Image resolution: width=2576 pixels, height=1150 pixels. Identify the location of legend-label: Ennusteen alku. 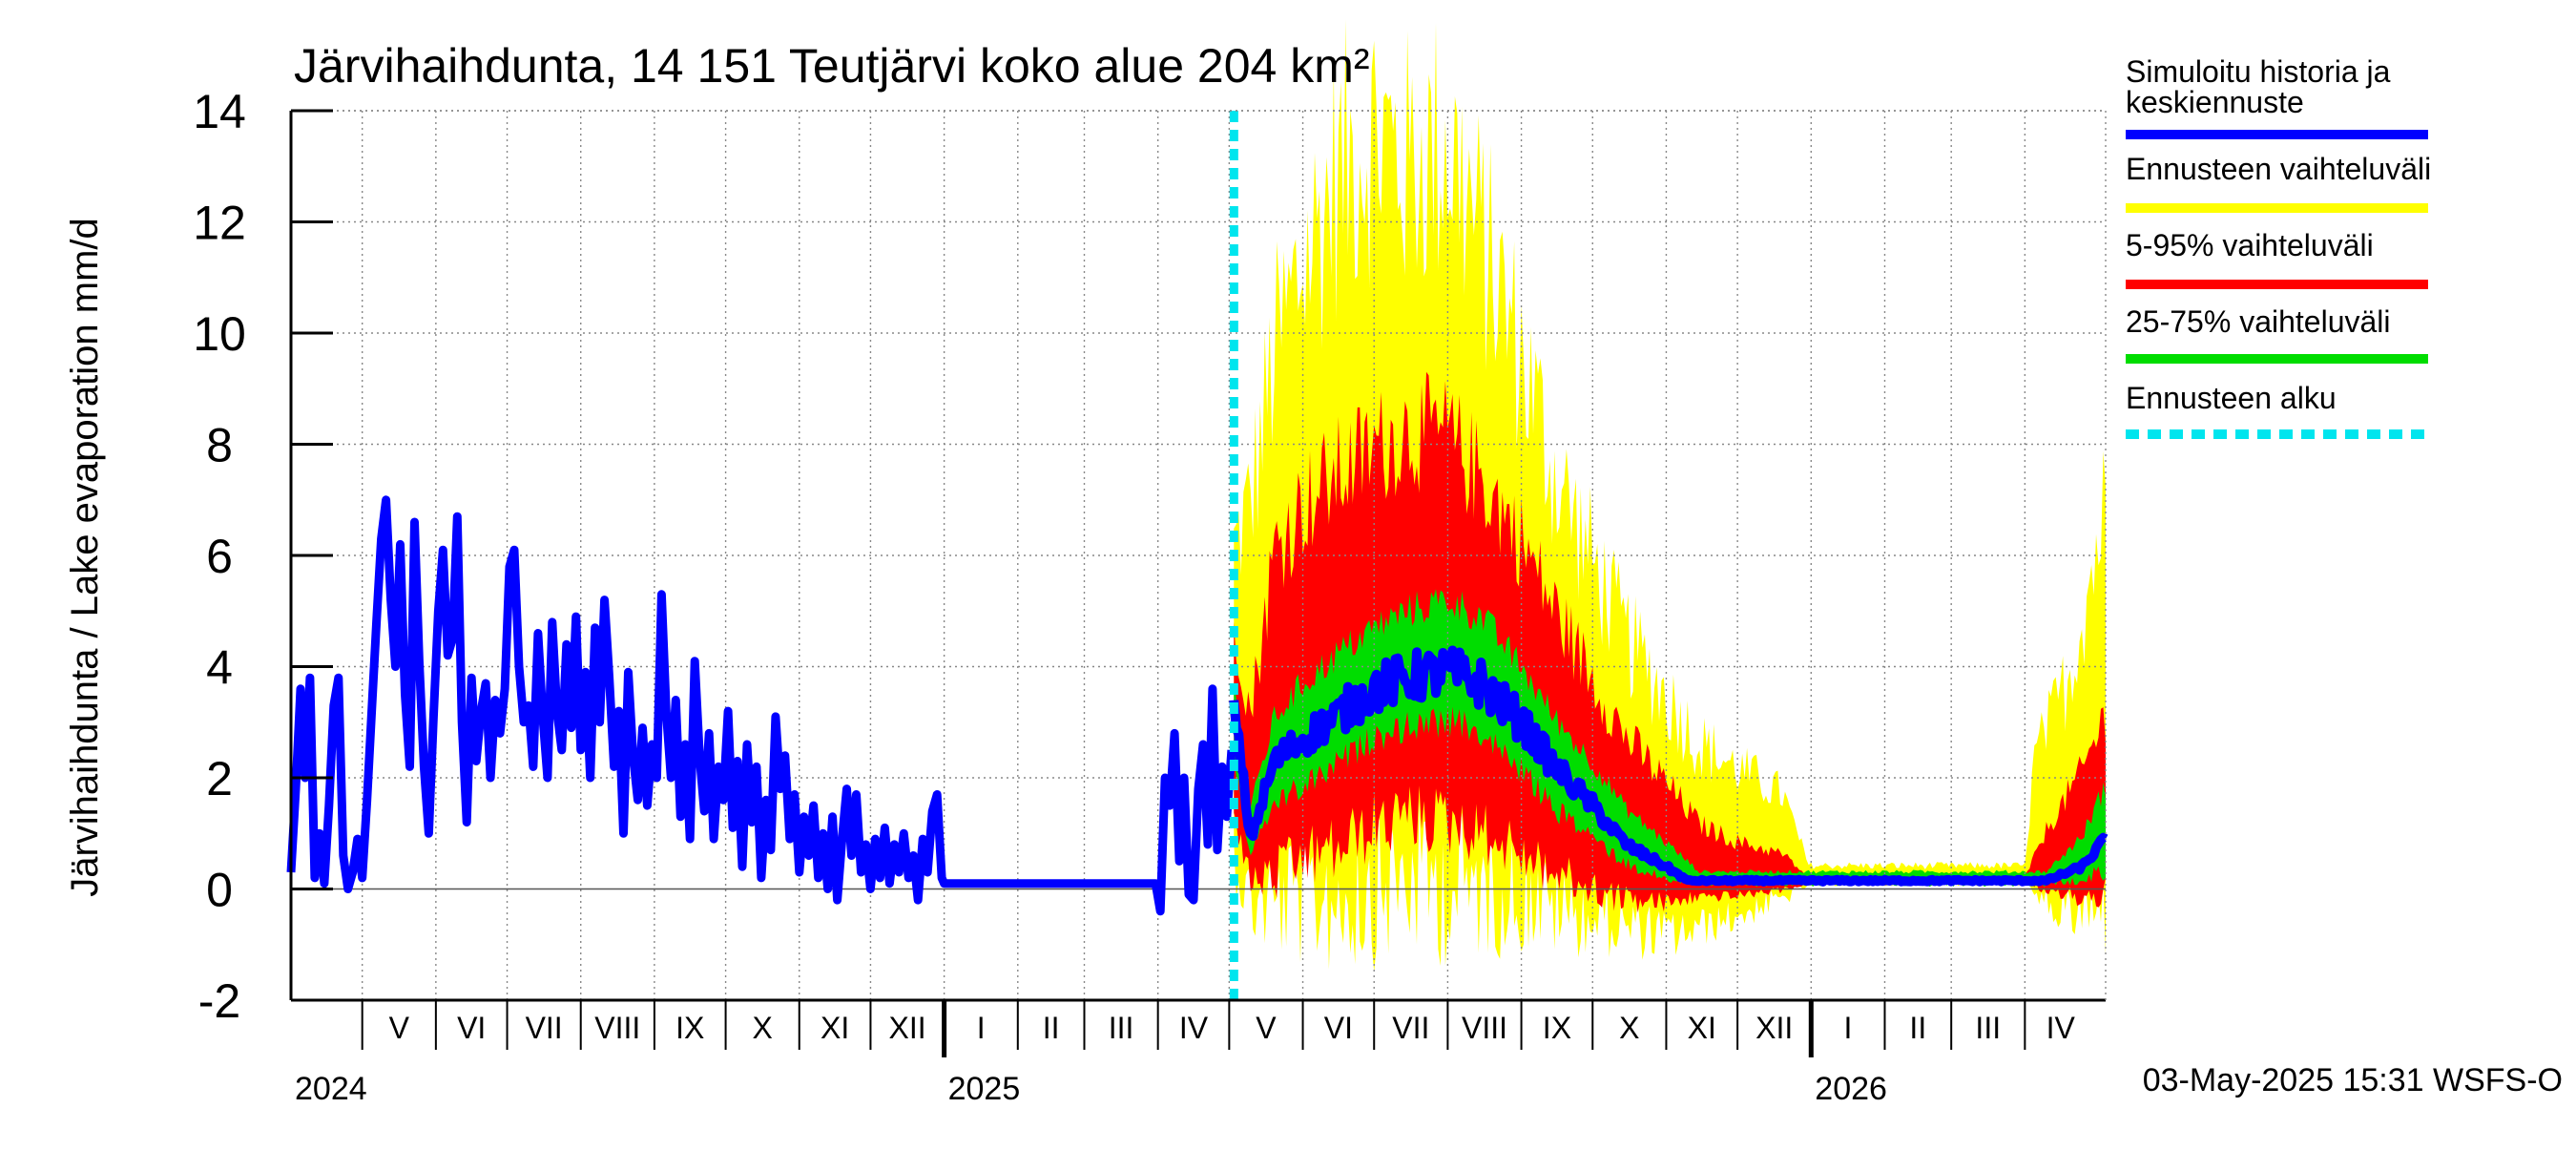
(2231, 398).